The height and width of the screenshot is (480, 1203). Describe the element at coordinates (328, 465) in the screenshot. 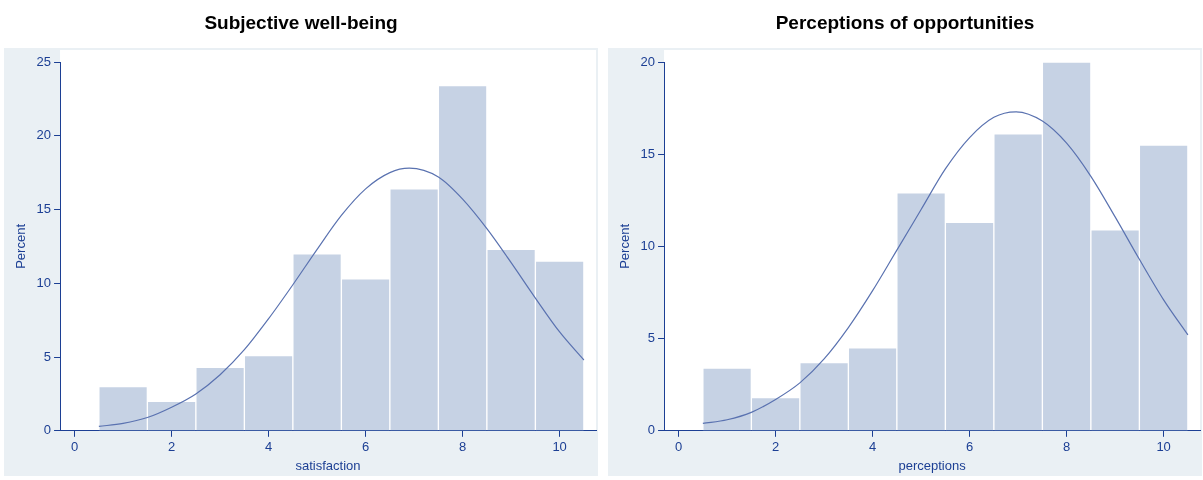

I see `x-axis-title: satisfaction` at that location.